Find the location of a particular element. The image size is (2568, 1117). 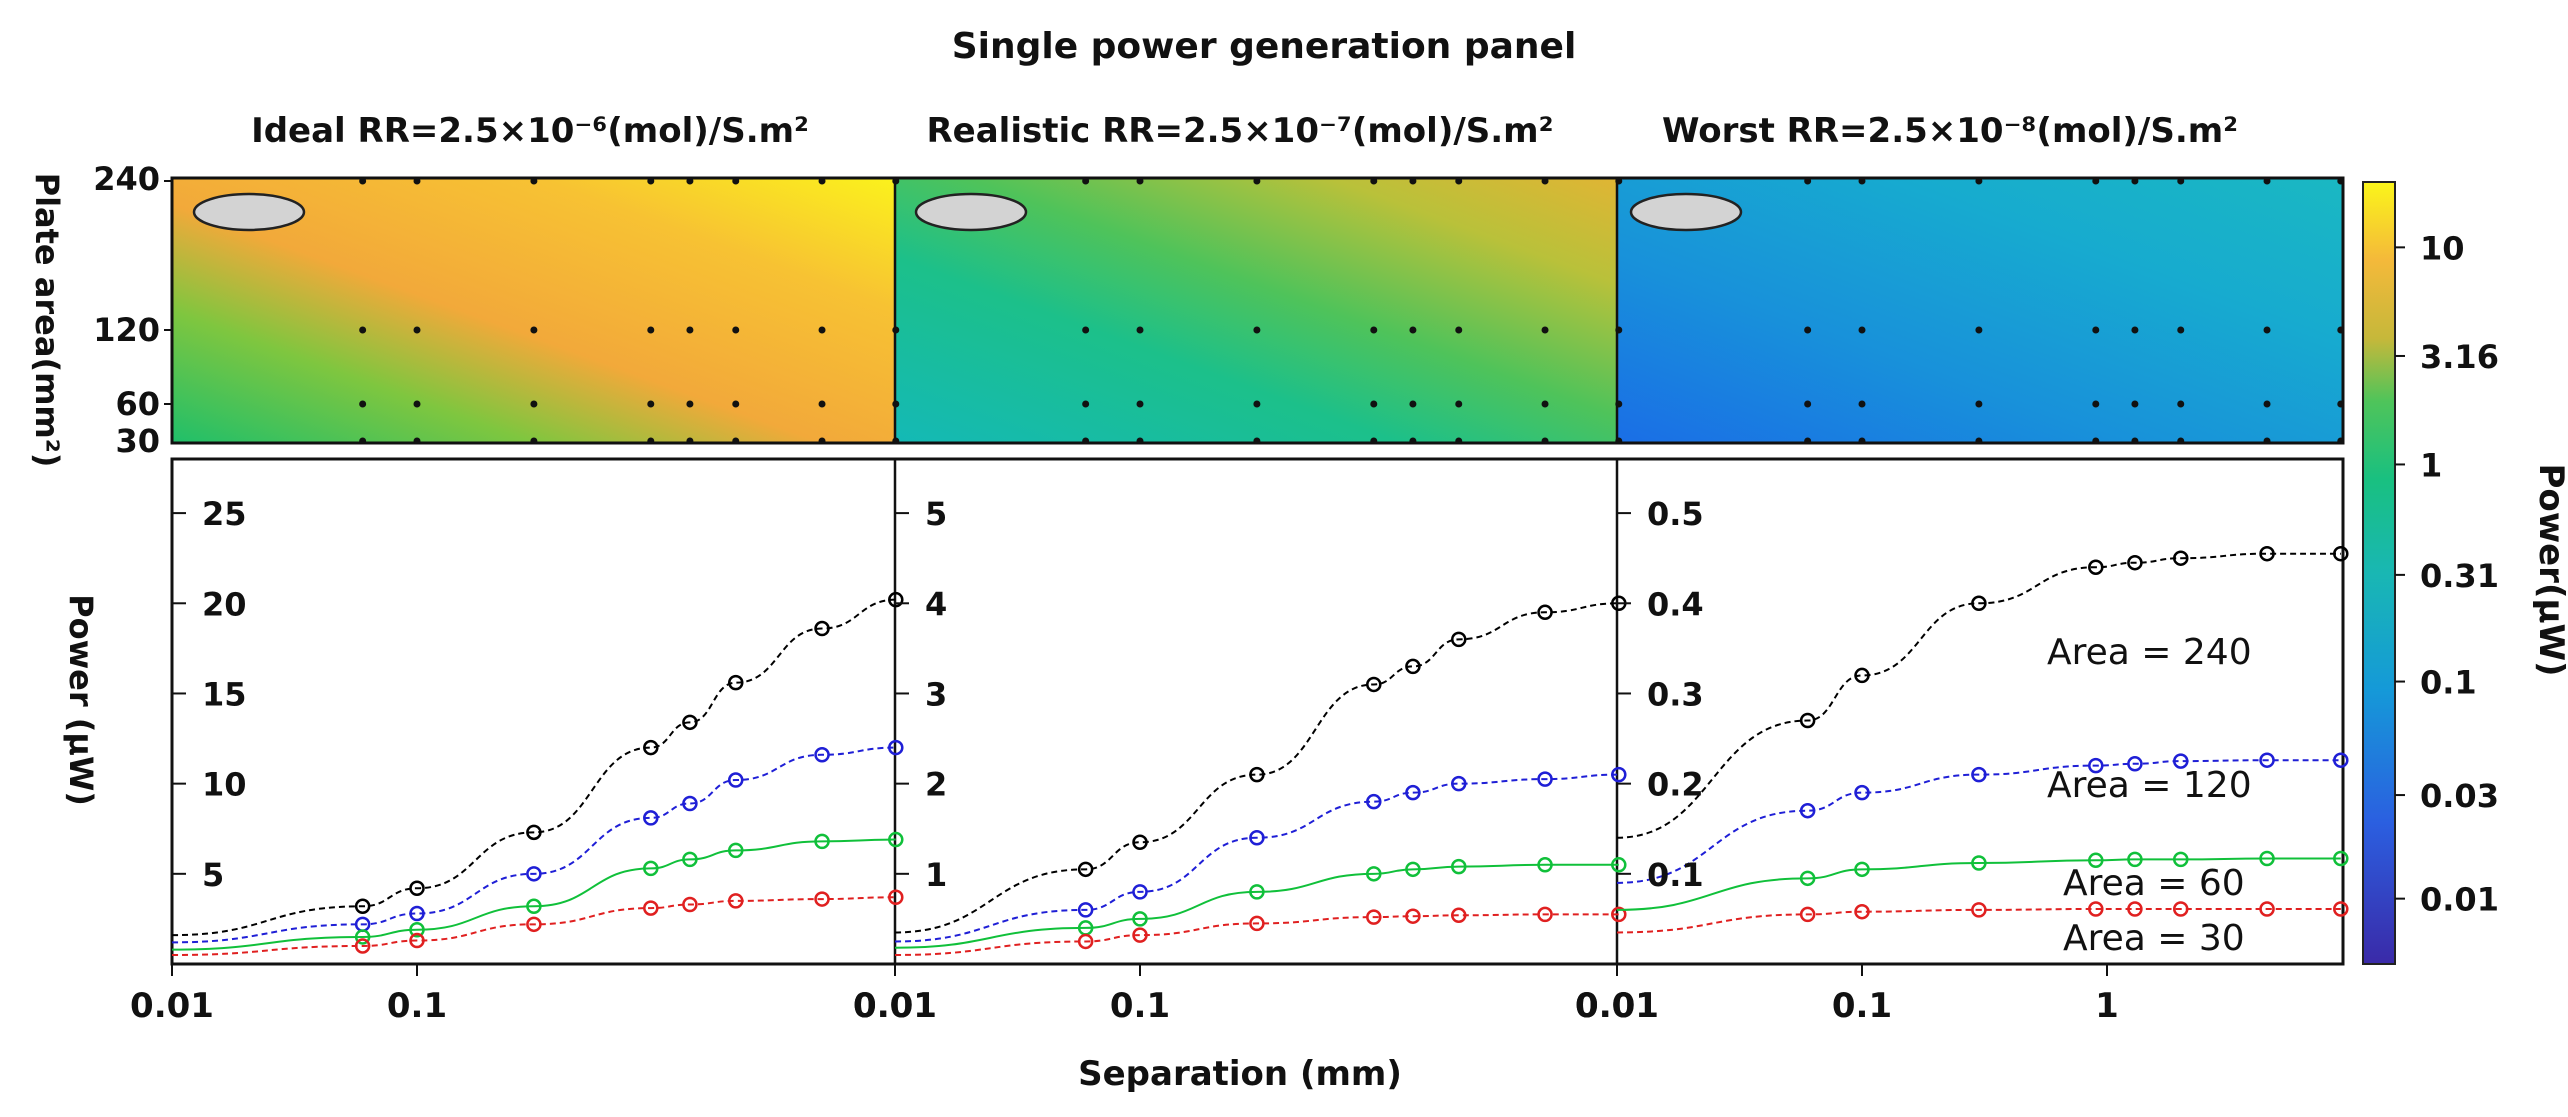

colorbar-label: Power(μW) is located at coordinates (2549, 569).